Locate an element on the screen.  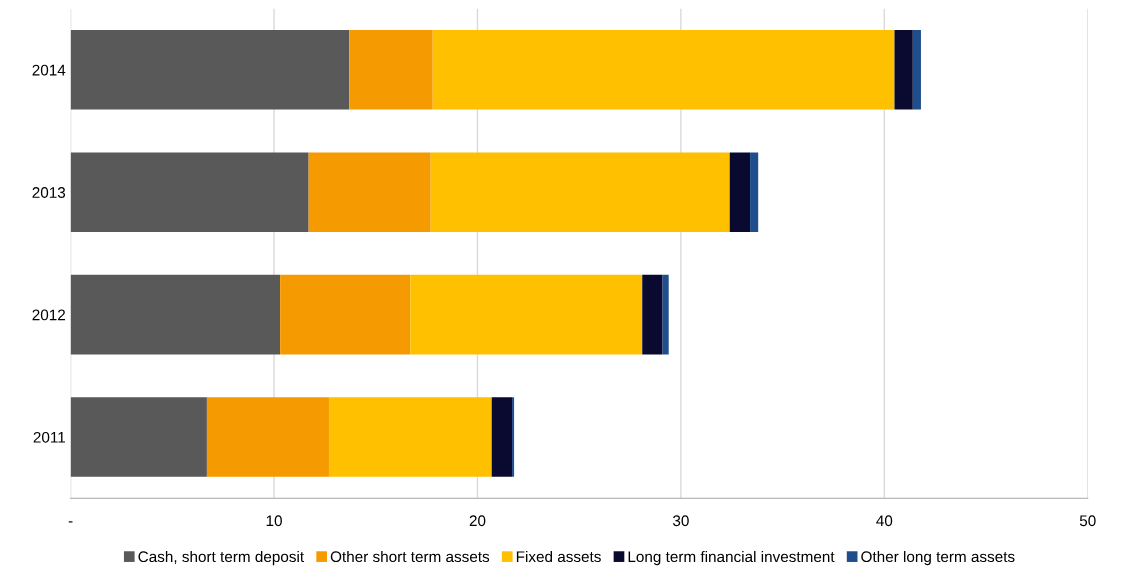
legend-label: Other long term assets is located at coordinates (938, 558).